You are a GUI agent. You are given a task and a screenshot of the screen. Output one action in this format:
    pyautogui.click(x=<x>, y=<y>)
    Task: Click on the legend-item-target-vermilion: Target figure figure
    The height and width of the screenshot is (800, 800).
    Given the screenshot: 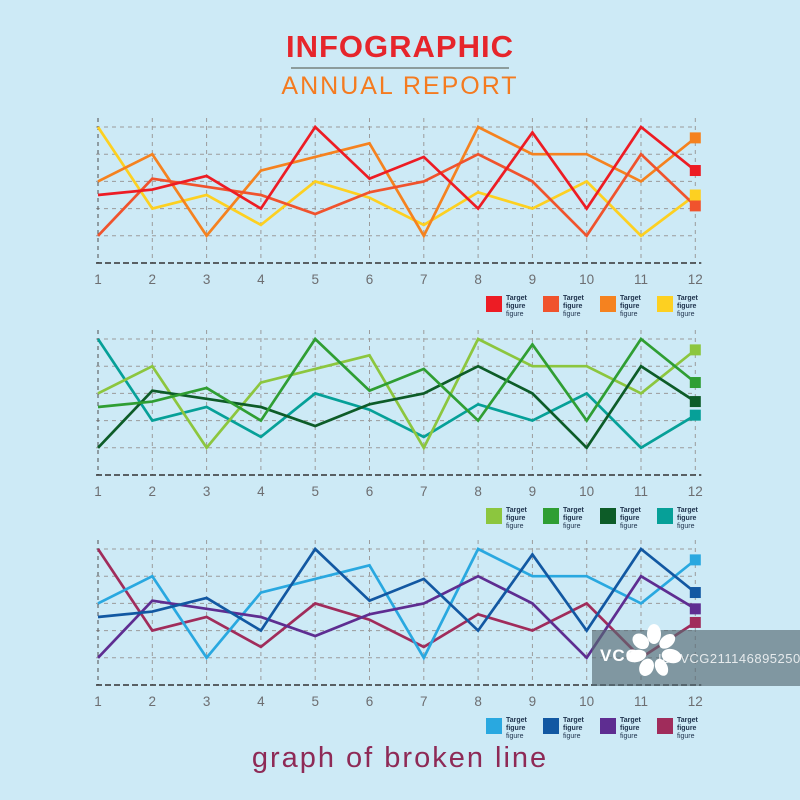 What is the action you would take?
    pyautogui.click(x=571, y=307)
    